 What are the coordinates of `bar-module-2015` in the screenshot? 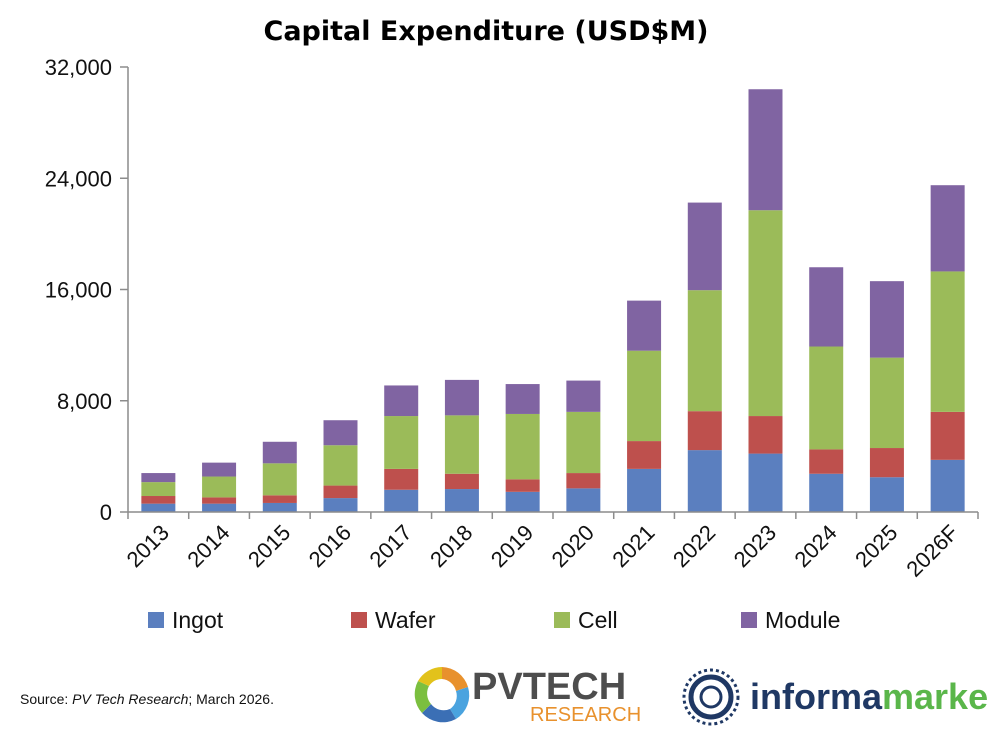 It's located at (279, 452).